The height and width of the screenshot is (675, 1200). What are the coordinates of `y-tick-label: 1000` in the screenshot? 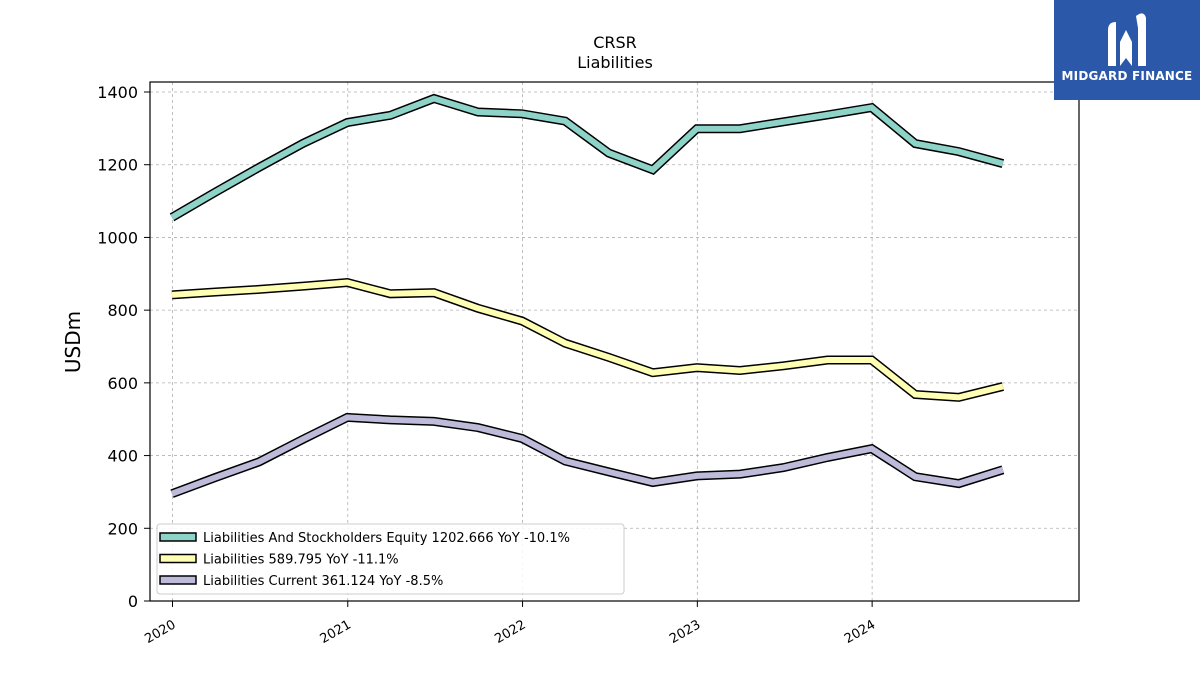 It's located at (117, 237).